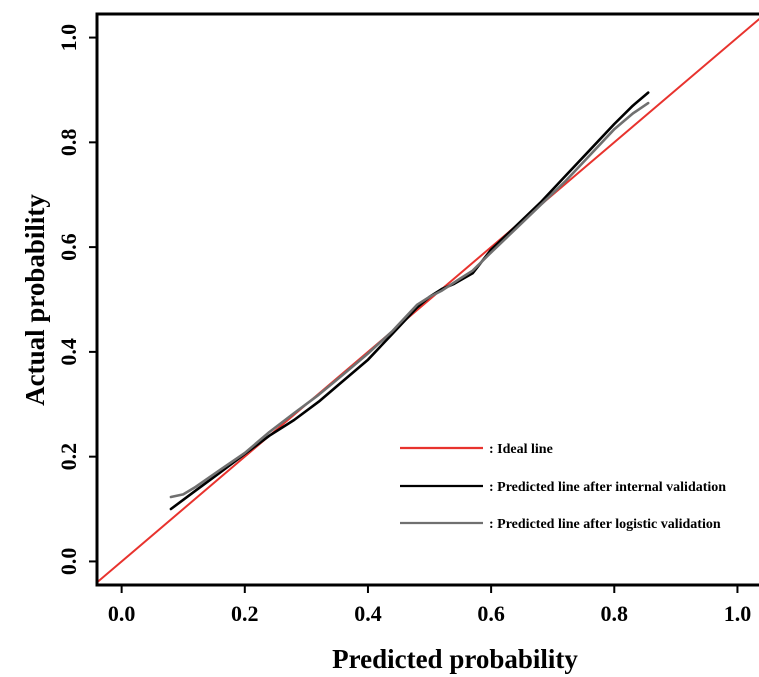 The image size is (759, 677). What do you see at coordinates (245, 613) in the screenshot?
I see `x-tick-label: 0.2` at bounding box center [245, 613].